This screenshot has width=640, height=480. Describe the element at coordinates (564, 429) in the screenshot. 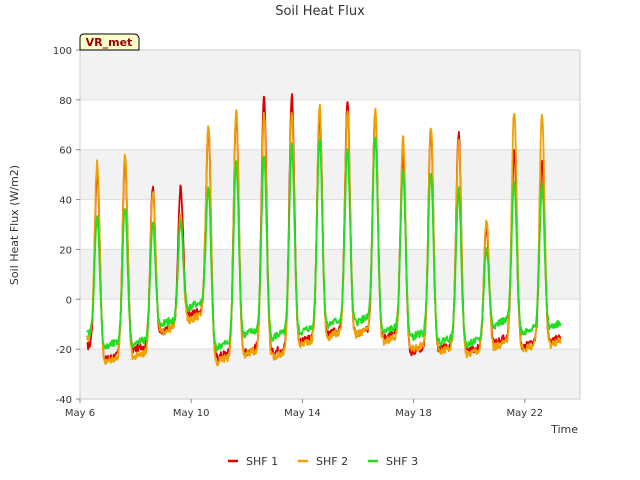

I see `x-axis-label: Time` at that location.